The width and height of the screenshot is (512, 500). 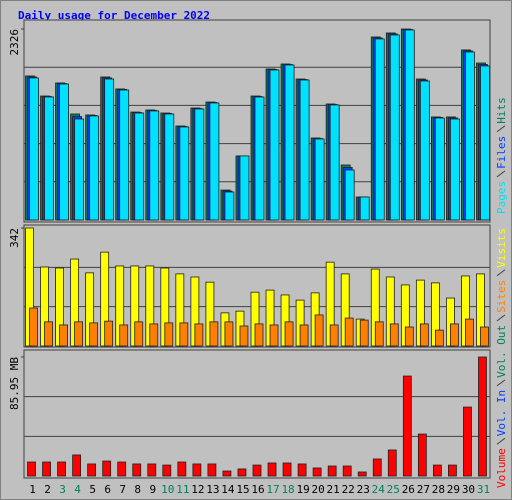 I want to click on y-tick-label: 85.95 MB, so click(x=14, y=383).